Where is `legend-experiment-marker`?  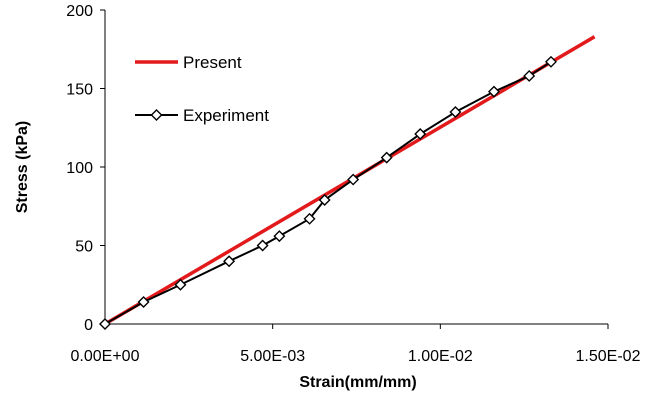 legend-experiment-marker is located at coordinates (156, 115).